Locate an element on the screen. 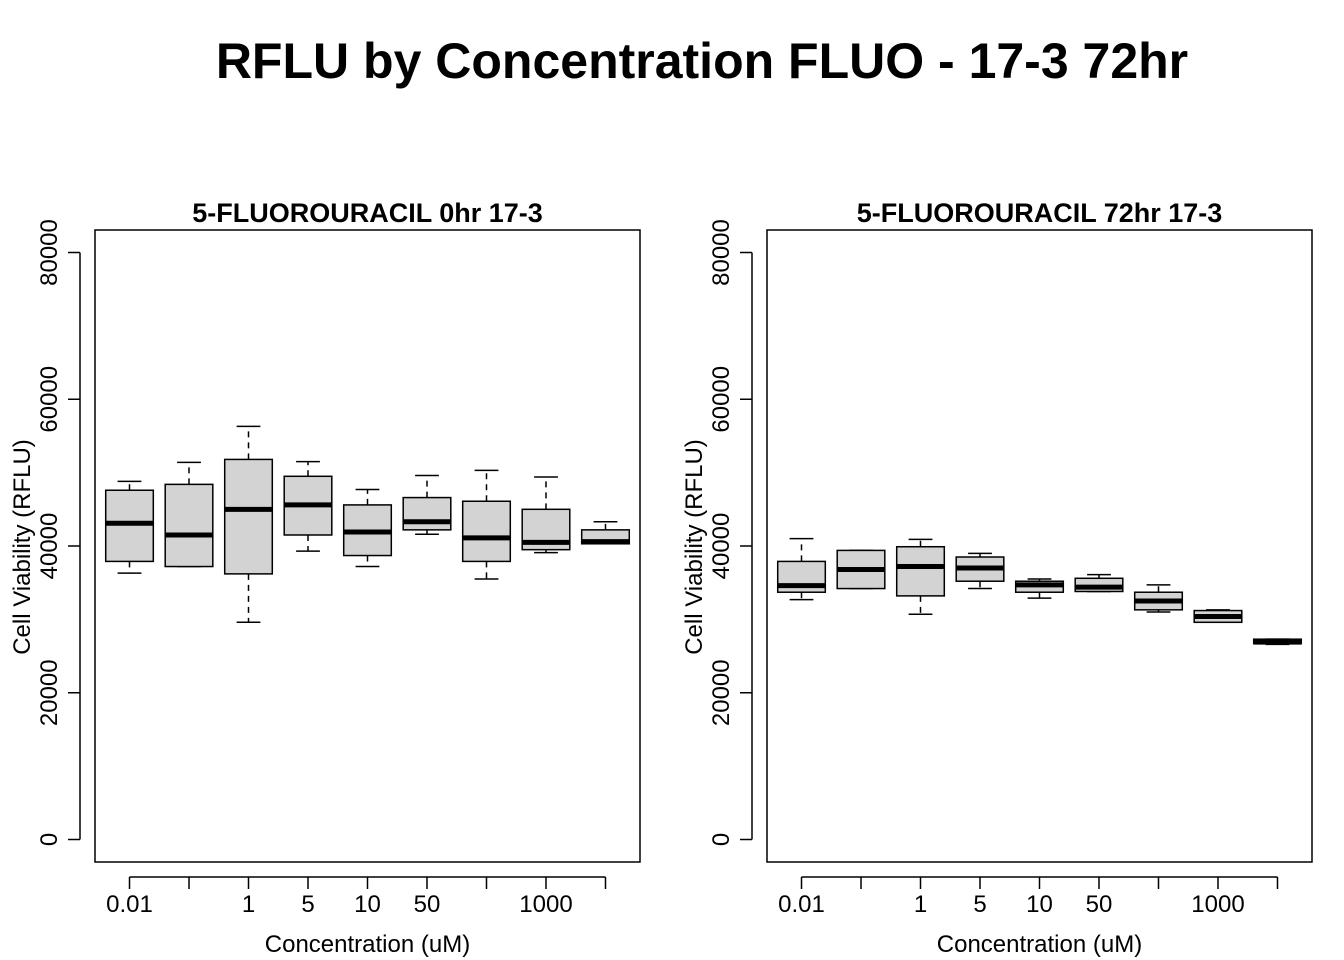  panel-1-x-tick-label: 1 is located at coordinates (248, 904).